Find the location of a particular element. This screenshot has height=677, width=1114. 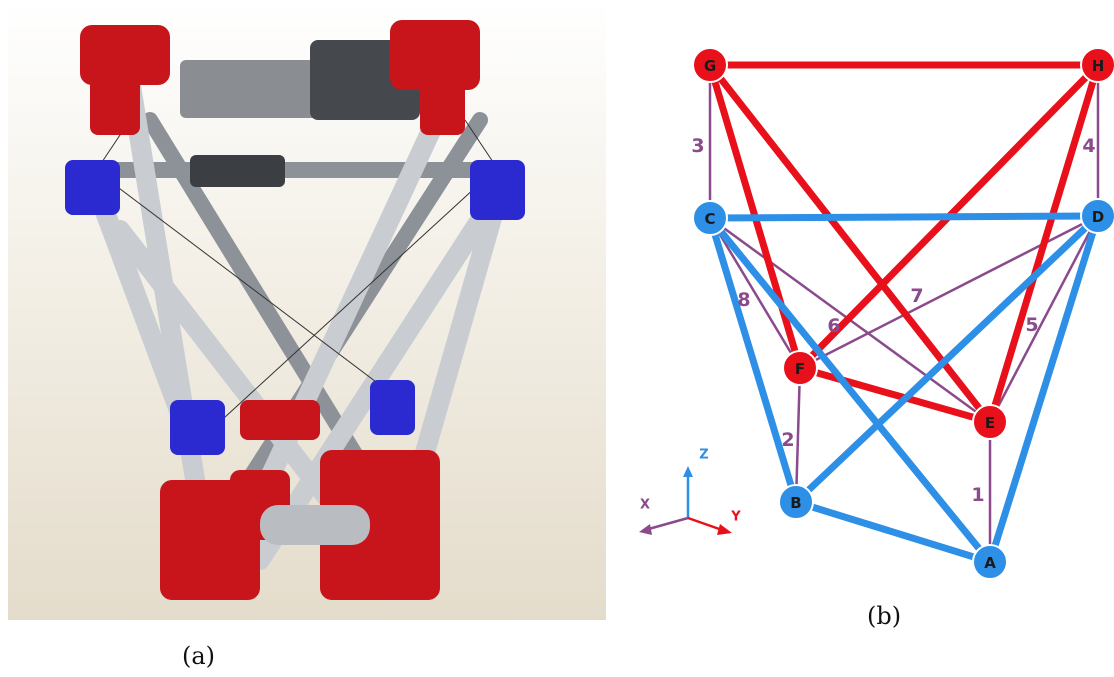

z-axis-label: Z is located at coordinates (703, 455).